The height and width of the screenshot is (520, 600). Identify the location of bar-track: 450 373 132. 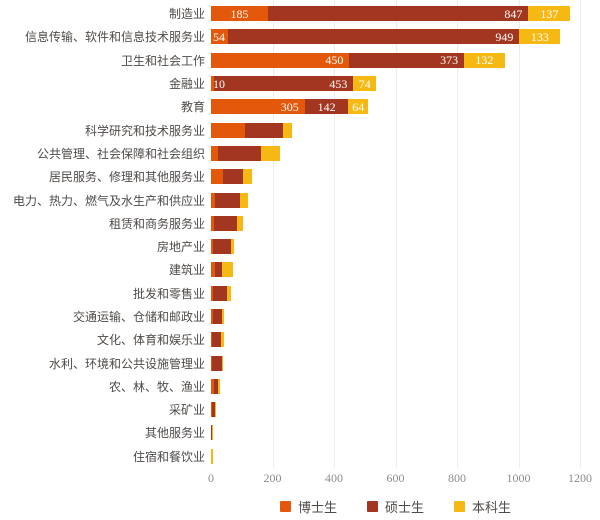
(396, 60).